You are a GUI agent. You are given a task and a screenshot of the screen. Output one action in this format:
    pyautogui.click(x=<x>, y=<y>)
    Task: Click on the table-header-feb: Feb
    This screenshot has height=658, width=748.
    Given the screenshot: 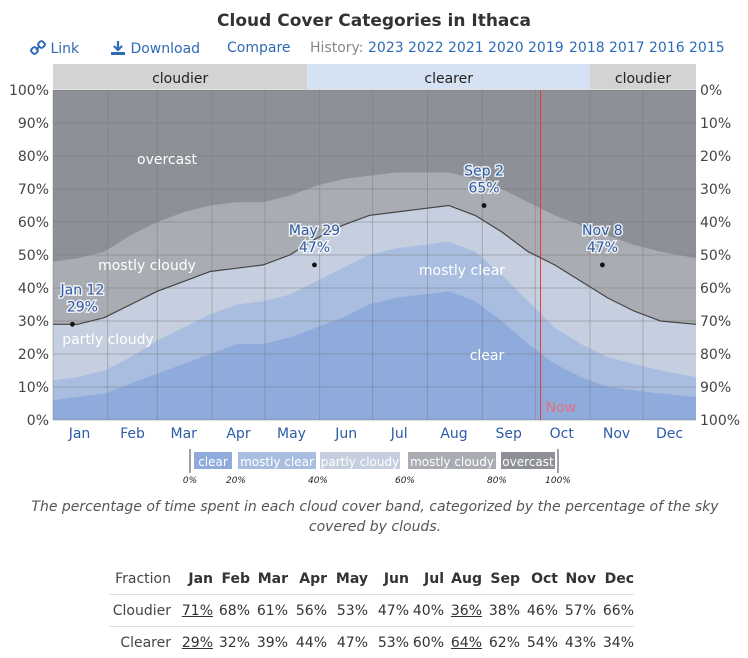 What is the action you would take?
    pyautogui.click(x=235, y=578)
    